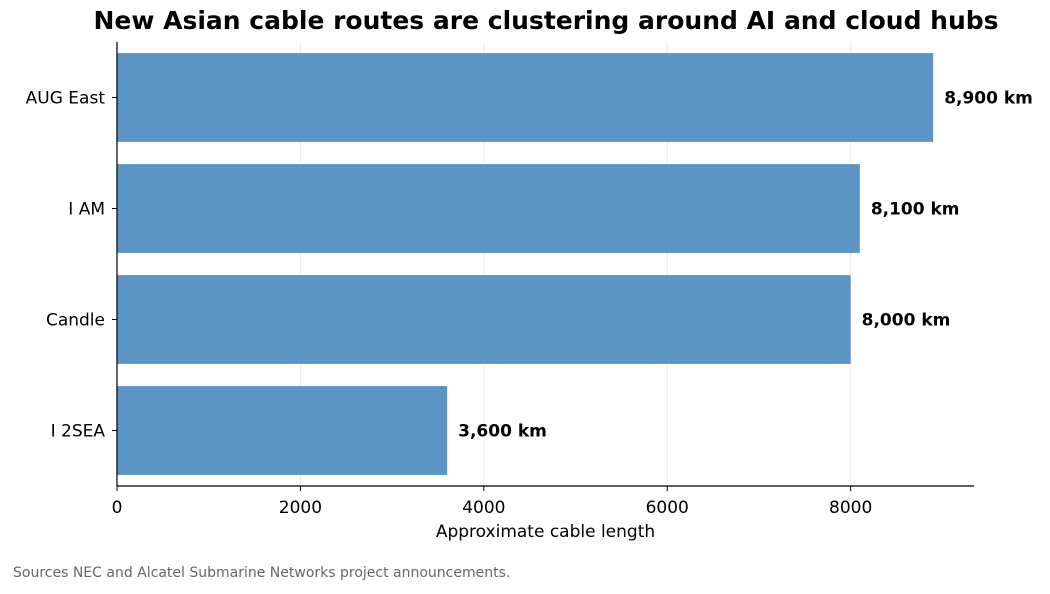 This screenshot has width=1050, height=594. What do you see at coordinates (78, 432) in the screenshot?
I see `y-tick-label: I 2SEA` at bounding box center [78, 432].